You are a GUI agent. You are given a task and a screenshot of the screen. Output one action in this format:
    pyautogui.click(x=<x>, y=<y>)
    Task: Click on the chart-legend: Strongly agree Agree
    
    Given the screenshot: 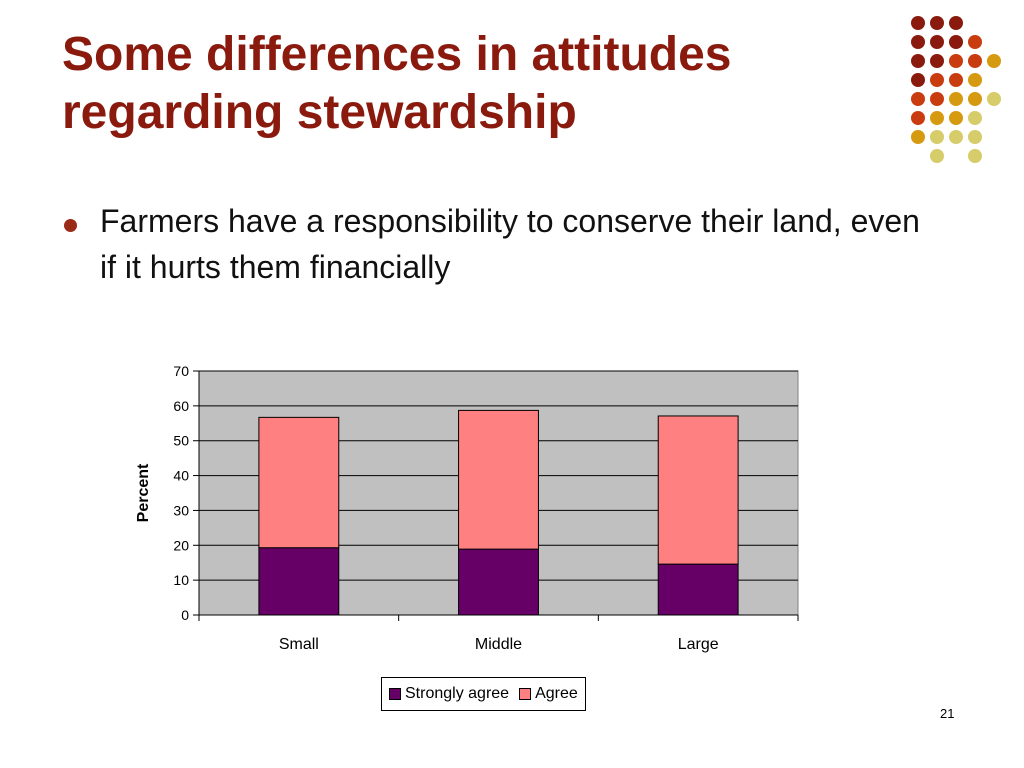 What is the action you would take?
    pyautogui.click(x=483, y=694)
    